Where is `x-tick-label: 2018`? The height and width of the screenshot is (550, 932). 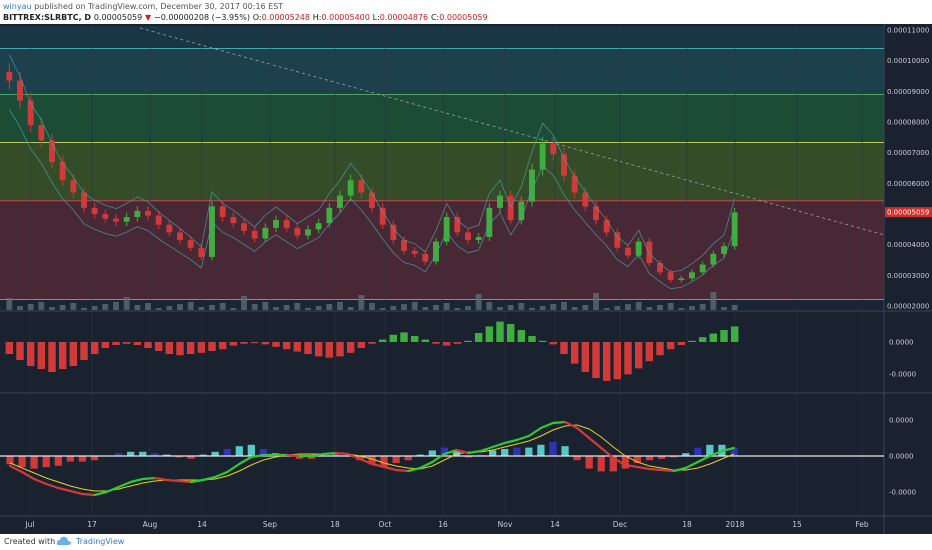 x-tick-label: 2018 is located at coordinates (734, 524).